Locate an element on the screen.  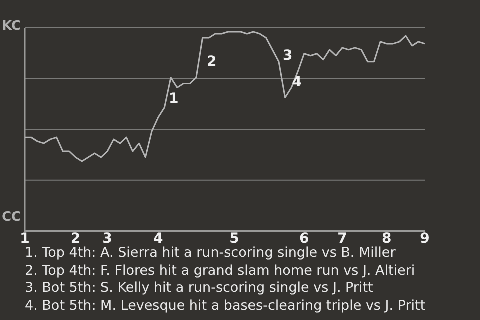
x-tick-label: 1 is located at coordinates (25, 239).